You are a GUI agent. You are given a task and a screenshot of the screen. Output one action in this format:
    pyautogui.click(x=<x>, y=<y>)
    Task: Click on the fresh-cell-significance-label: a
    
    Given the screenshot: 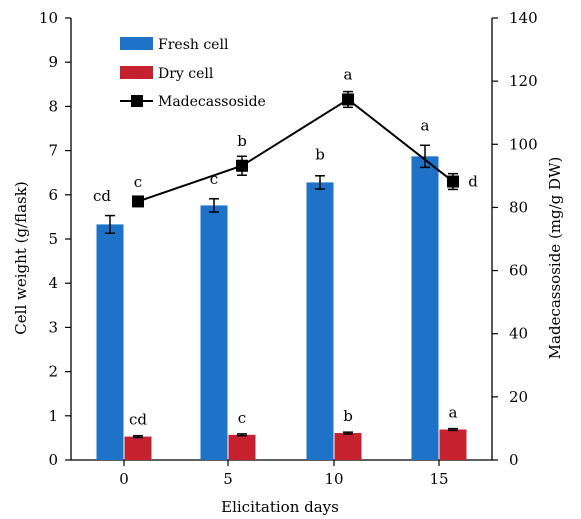 What is the action you would take?
    pyautogui.click(x=425, y=126)
    